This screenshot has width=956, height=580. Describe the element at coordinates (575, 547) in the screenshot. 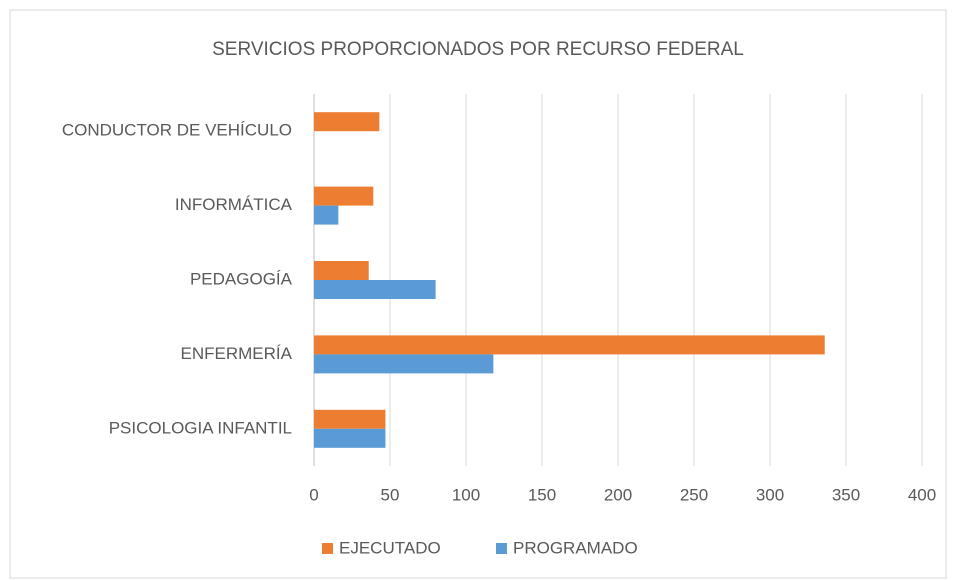

I see `legend-label: PROGRAMADO` at that location.